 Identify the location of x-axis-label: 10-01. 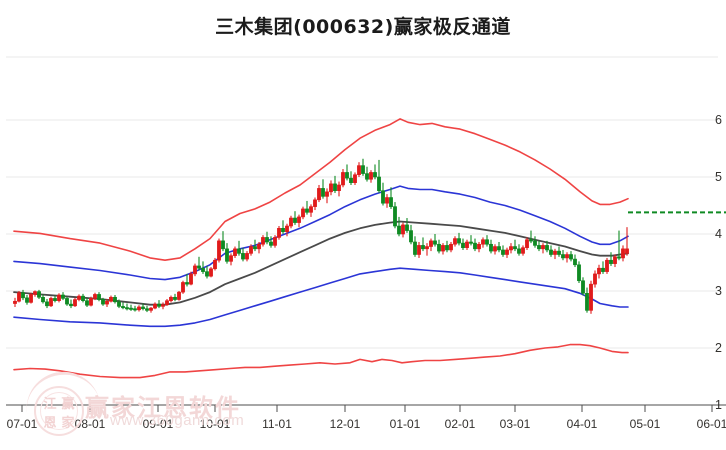
(215, 424).